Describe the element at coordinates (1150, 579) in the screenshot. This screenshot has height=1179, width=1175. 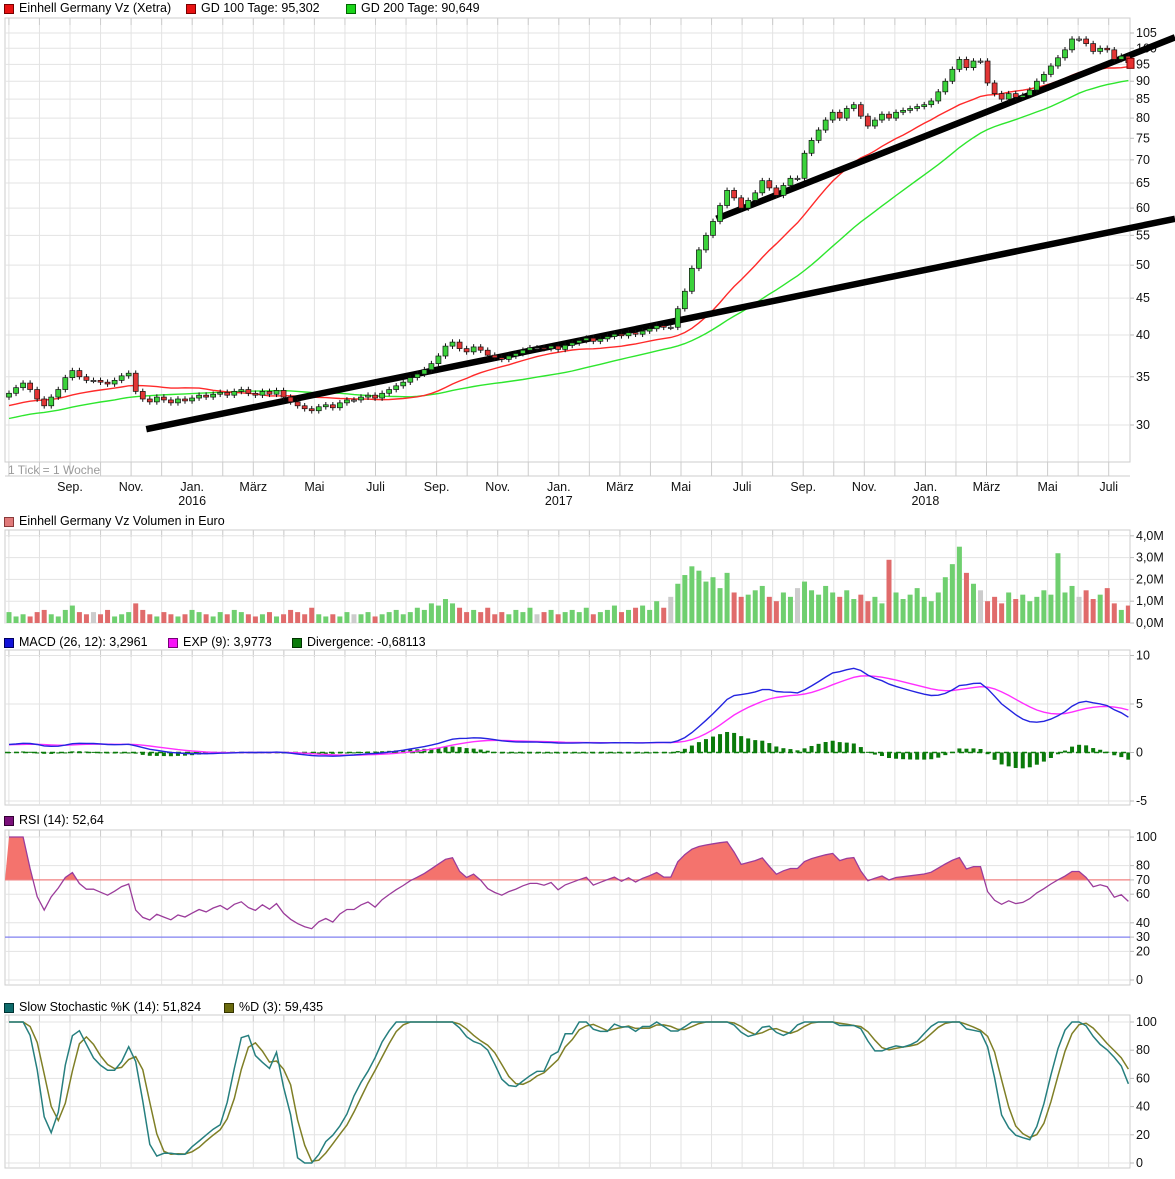
I see `svg-text: 2,0M` at that location.